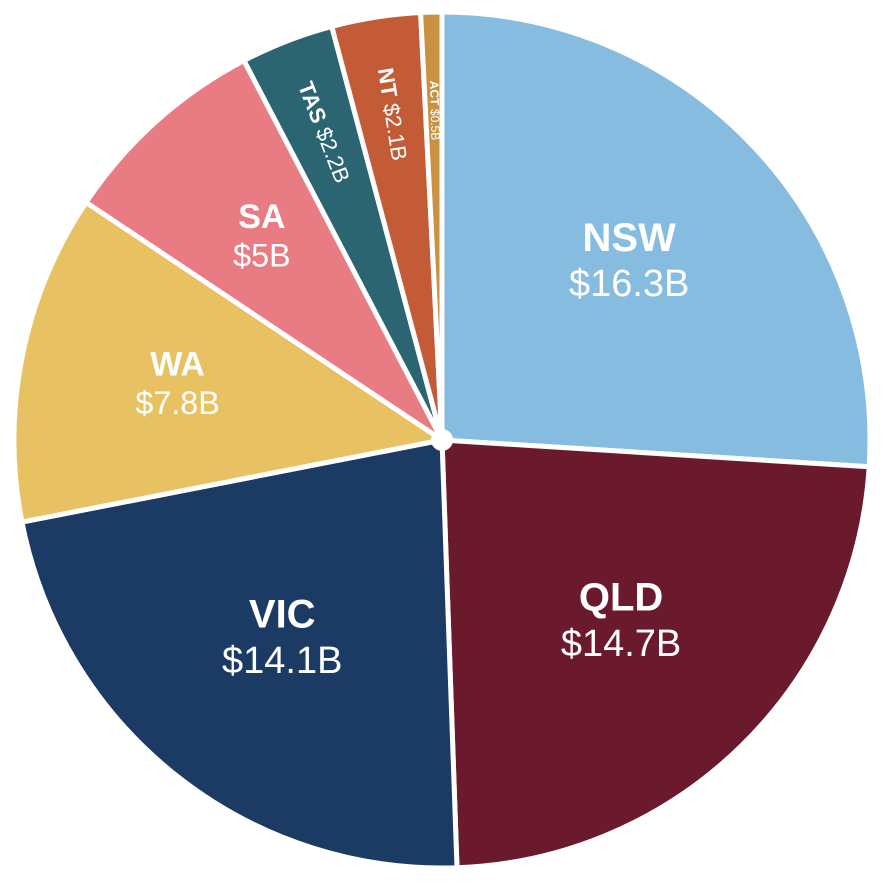 Image resolution: width=884 pixels, height=886 pixels. What do you see at coordinates (261, 217) in the screenshot?
I see `slice-name: SA` at bounding box center [261, 217].